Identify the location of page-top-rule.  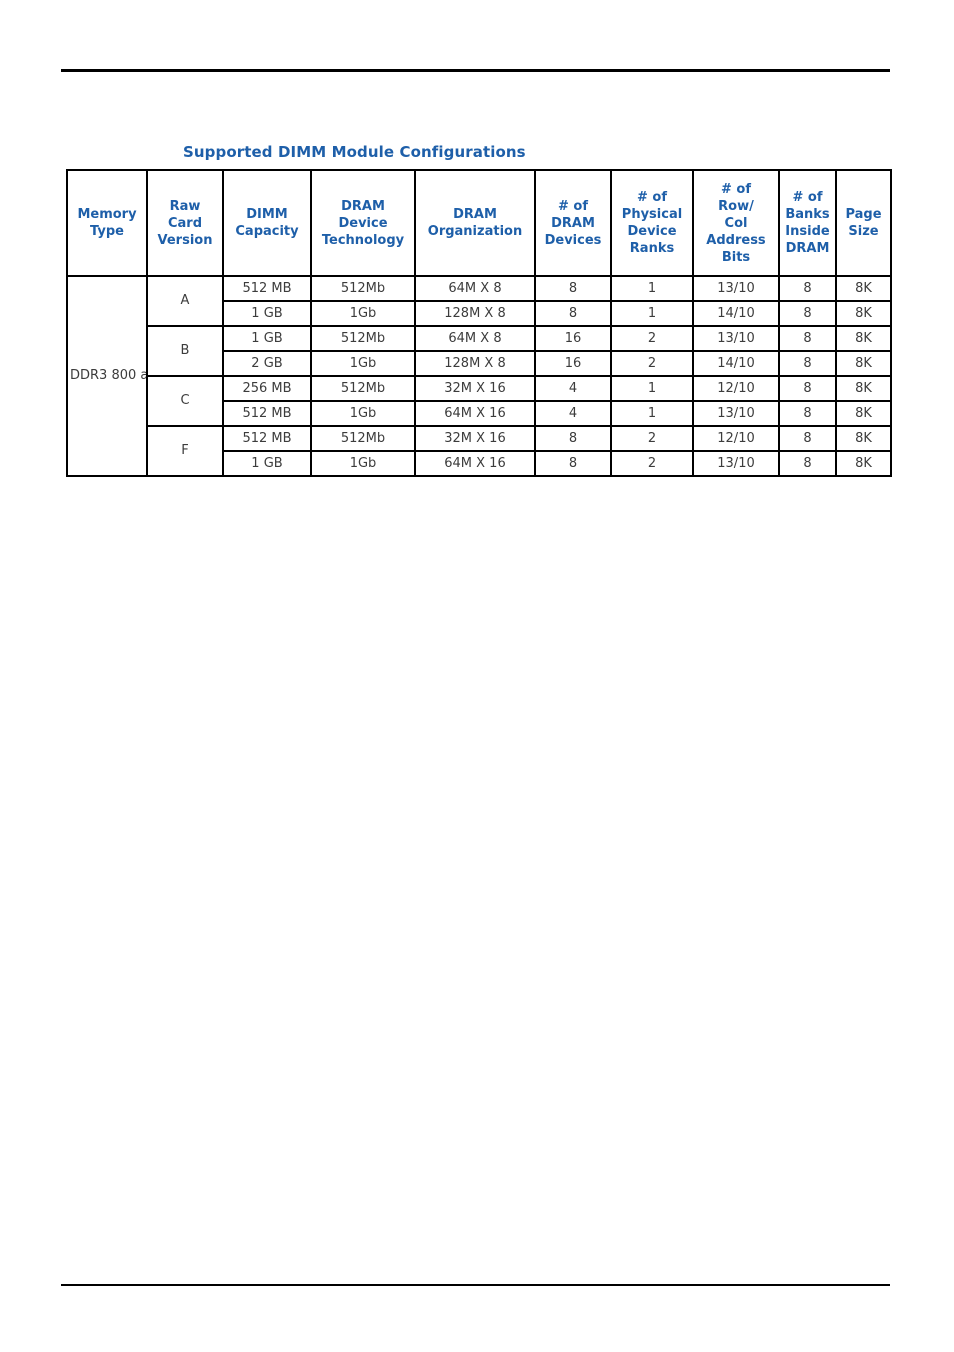
(475, 70).